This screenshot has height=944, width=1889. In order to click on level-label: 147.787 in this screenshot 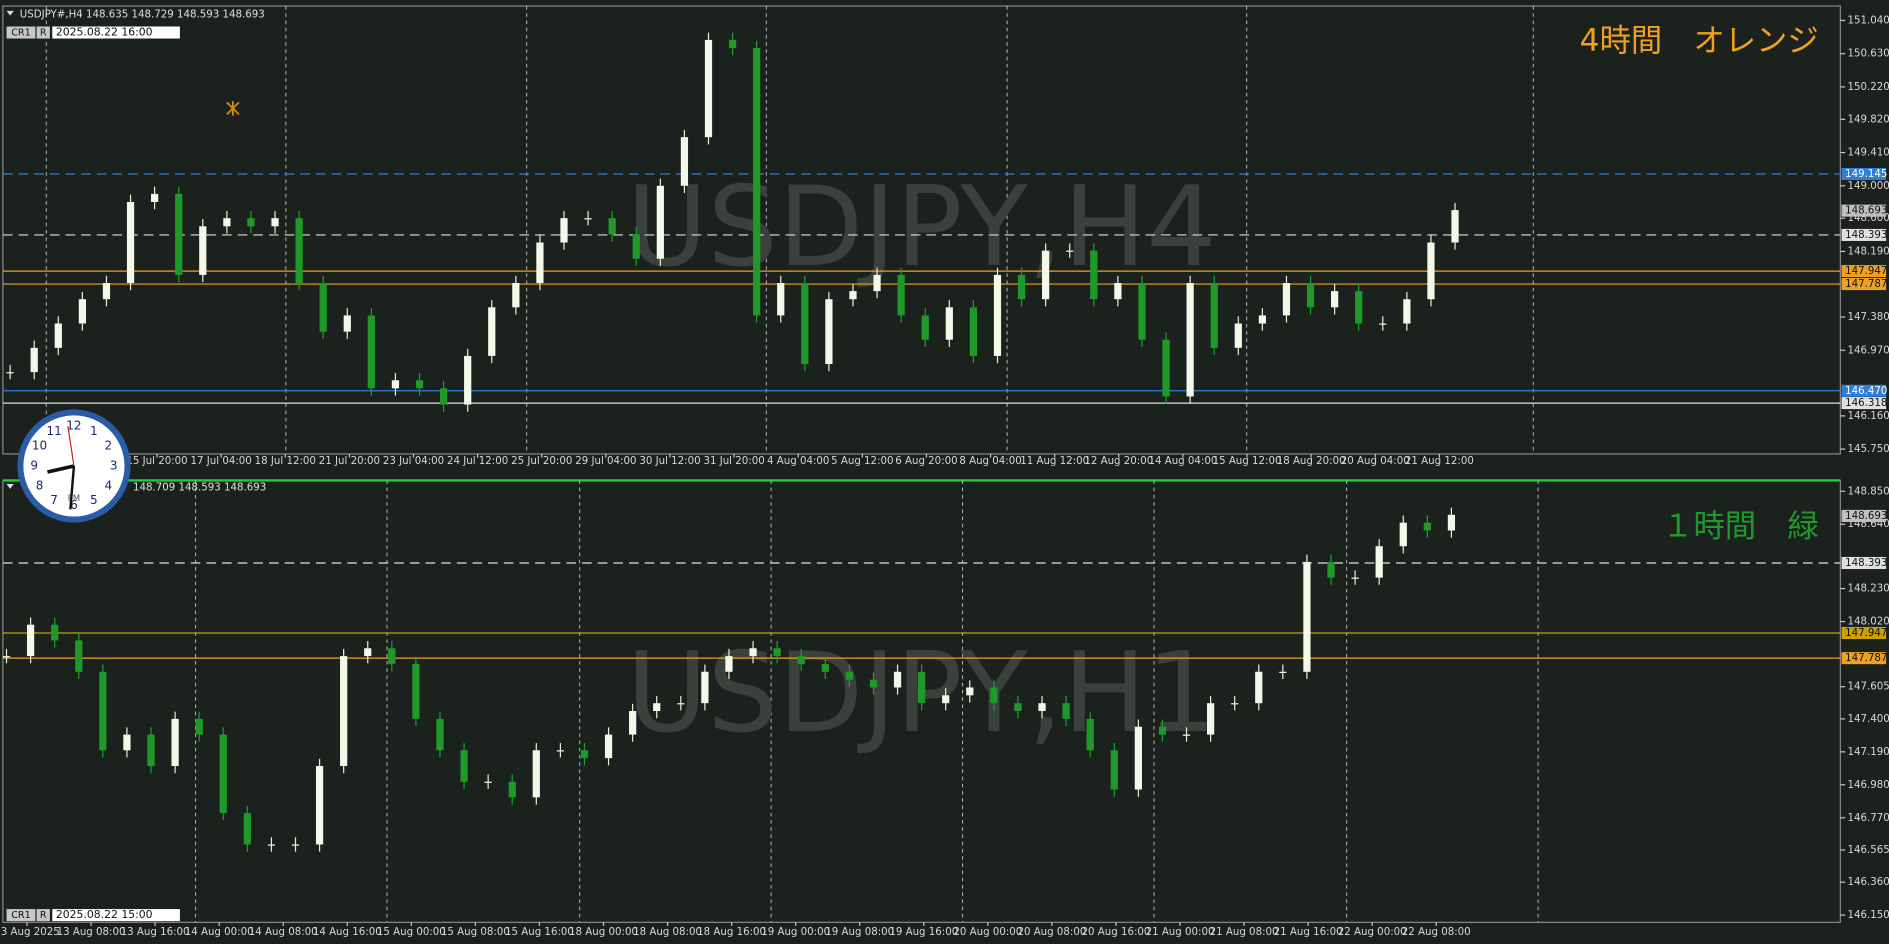, I will do `click(1866, 658)`.